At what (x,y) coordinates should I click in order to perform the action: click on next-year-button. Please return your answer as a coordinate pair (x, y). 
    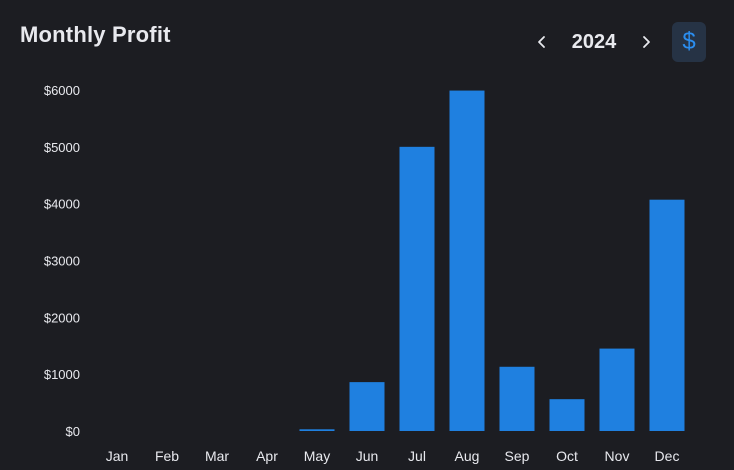
    Looking at the image, I should click on (646, 42).